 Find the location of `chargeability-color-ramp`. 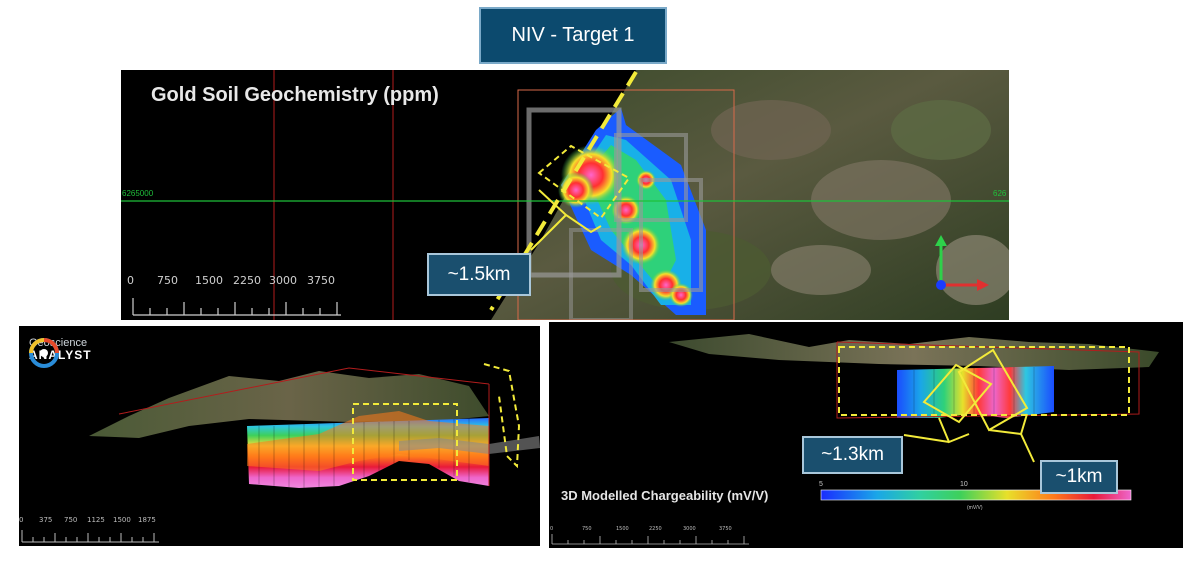

chargeability-color-ramp is located at coordinates (976, 495).